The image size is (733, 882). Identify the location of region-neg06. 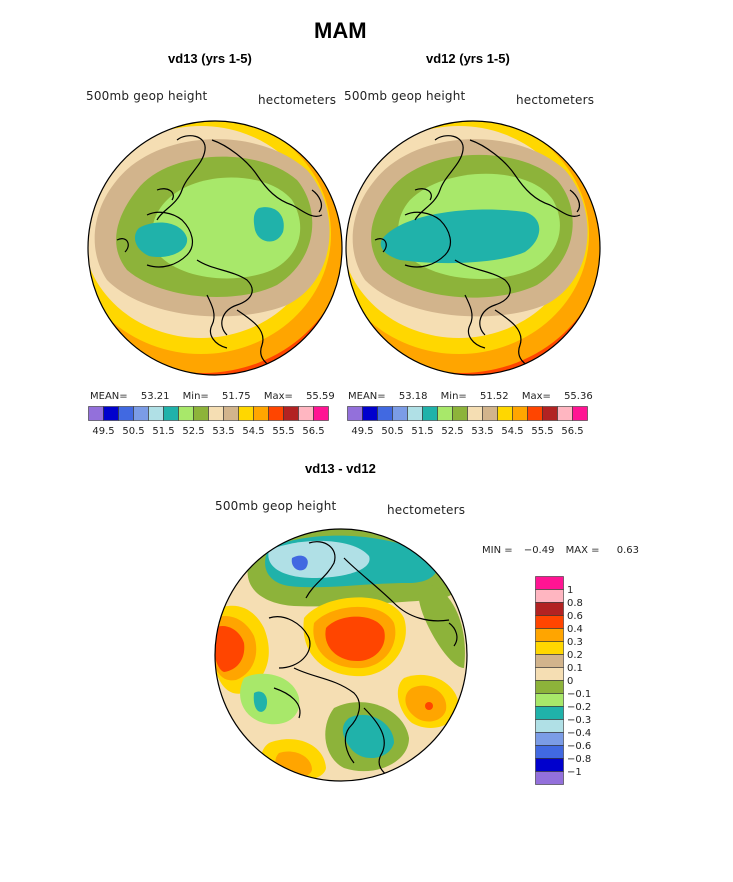
(299, 563).